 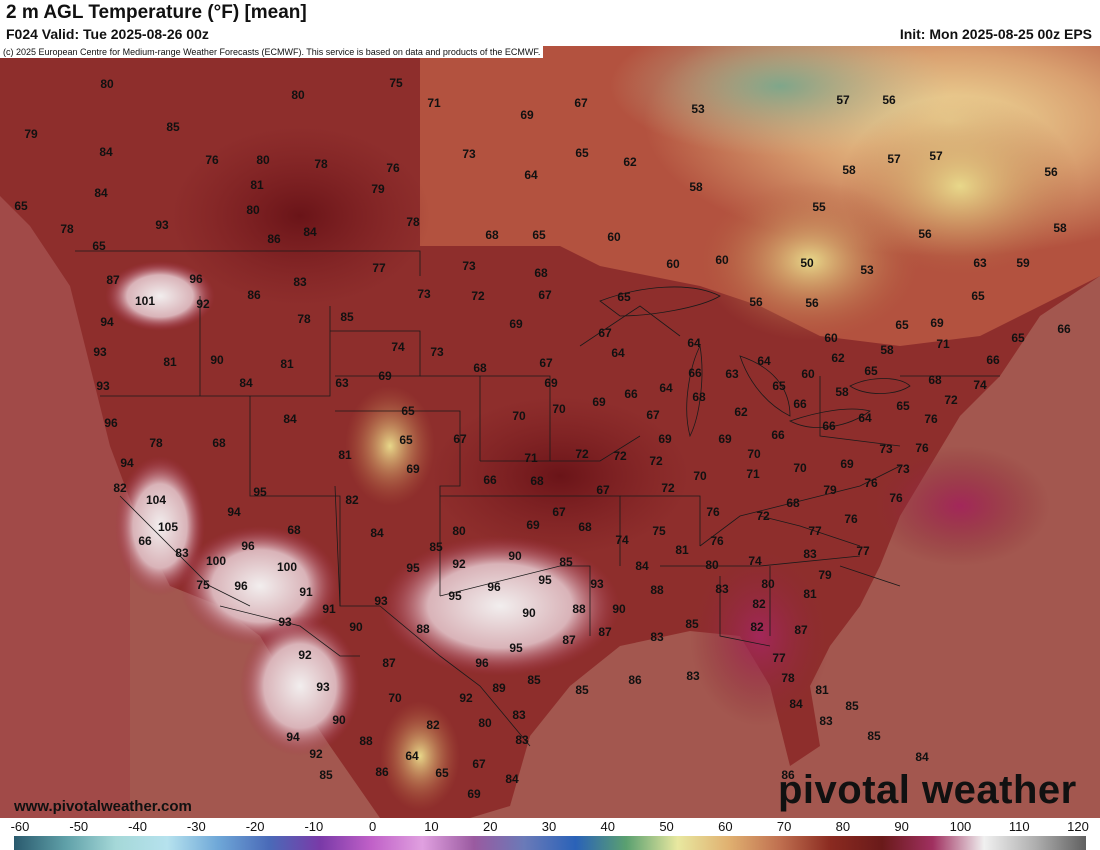 What do you see at coordinates (398, 347) in the screenshot?
I see `temperature-label: 74` at bounding box center [398, 347].